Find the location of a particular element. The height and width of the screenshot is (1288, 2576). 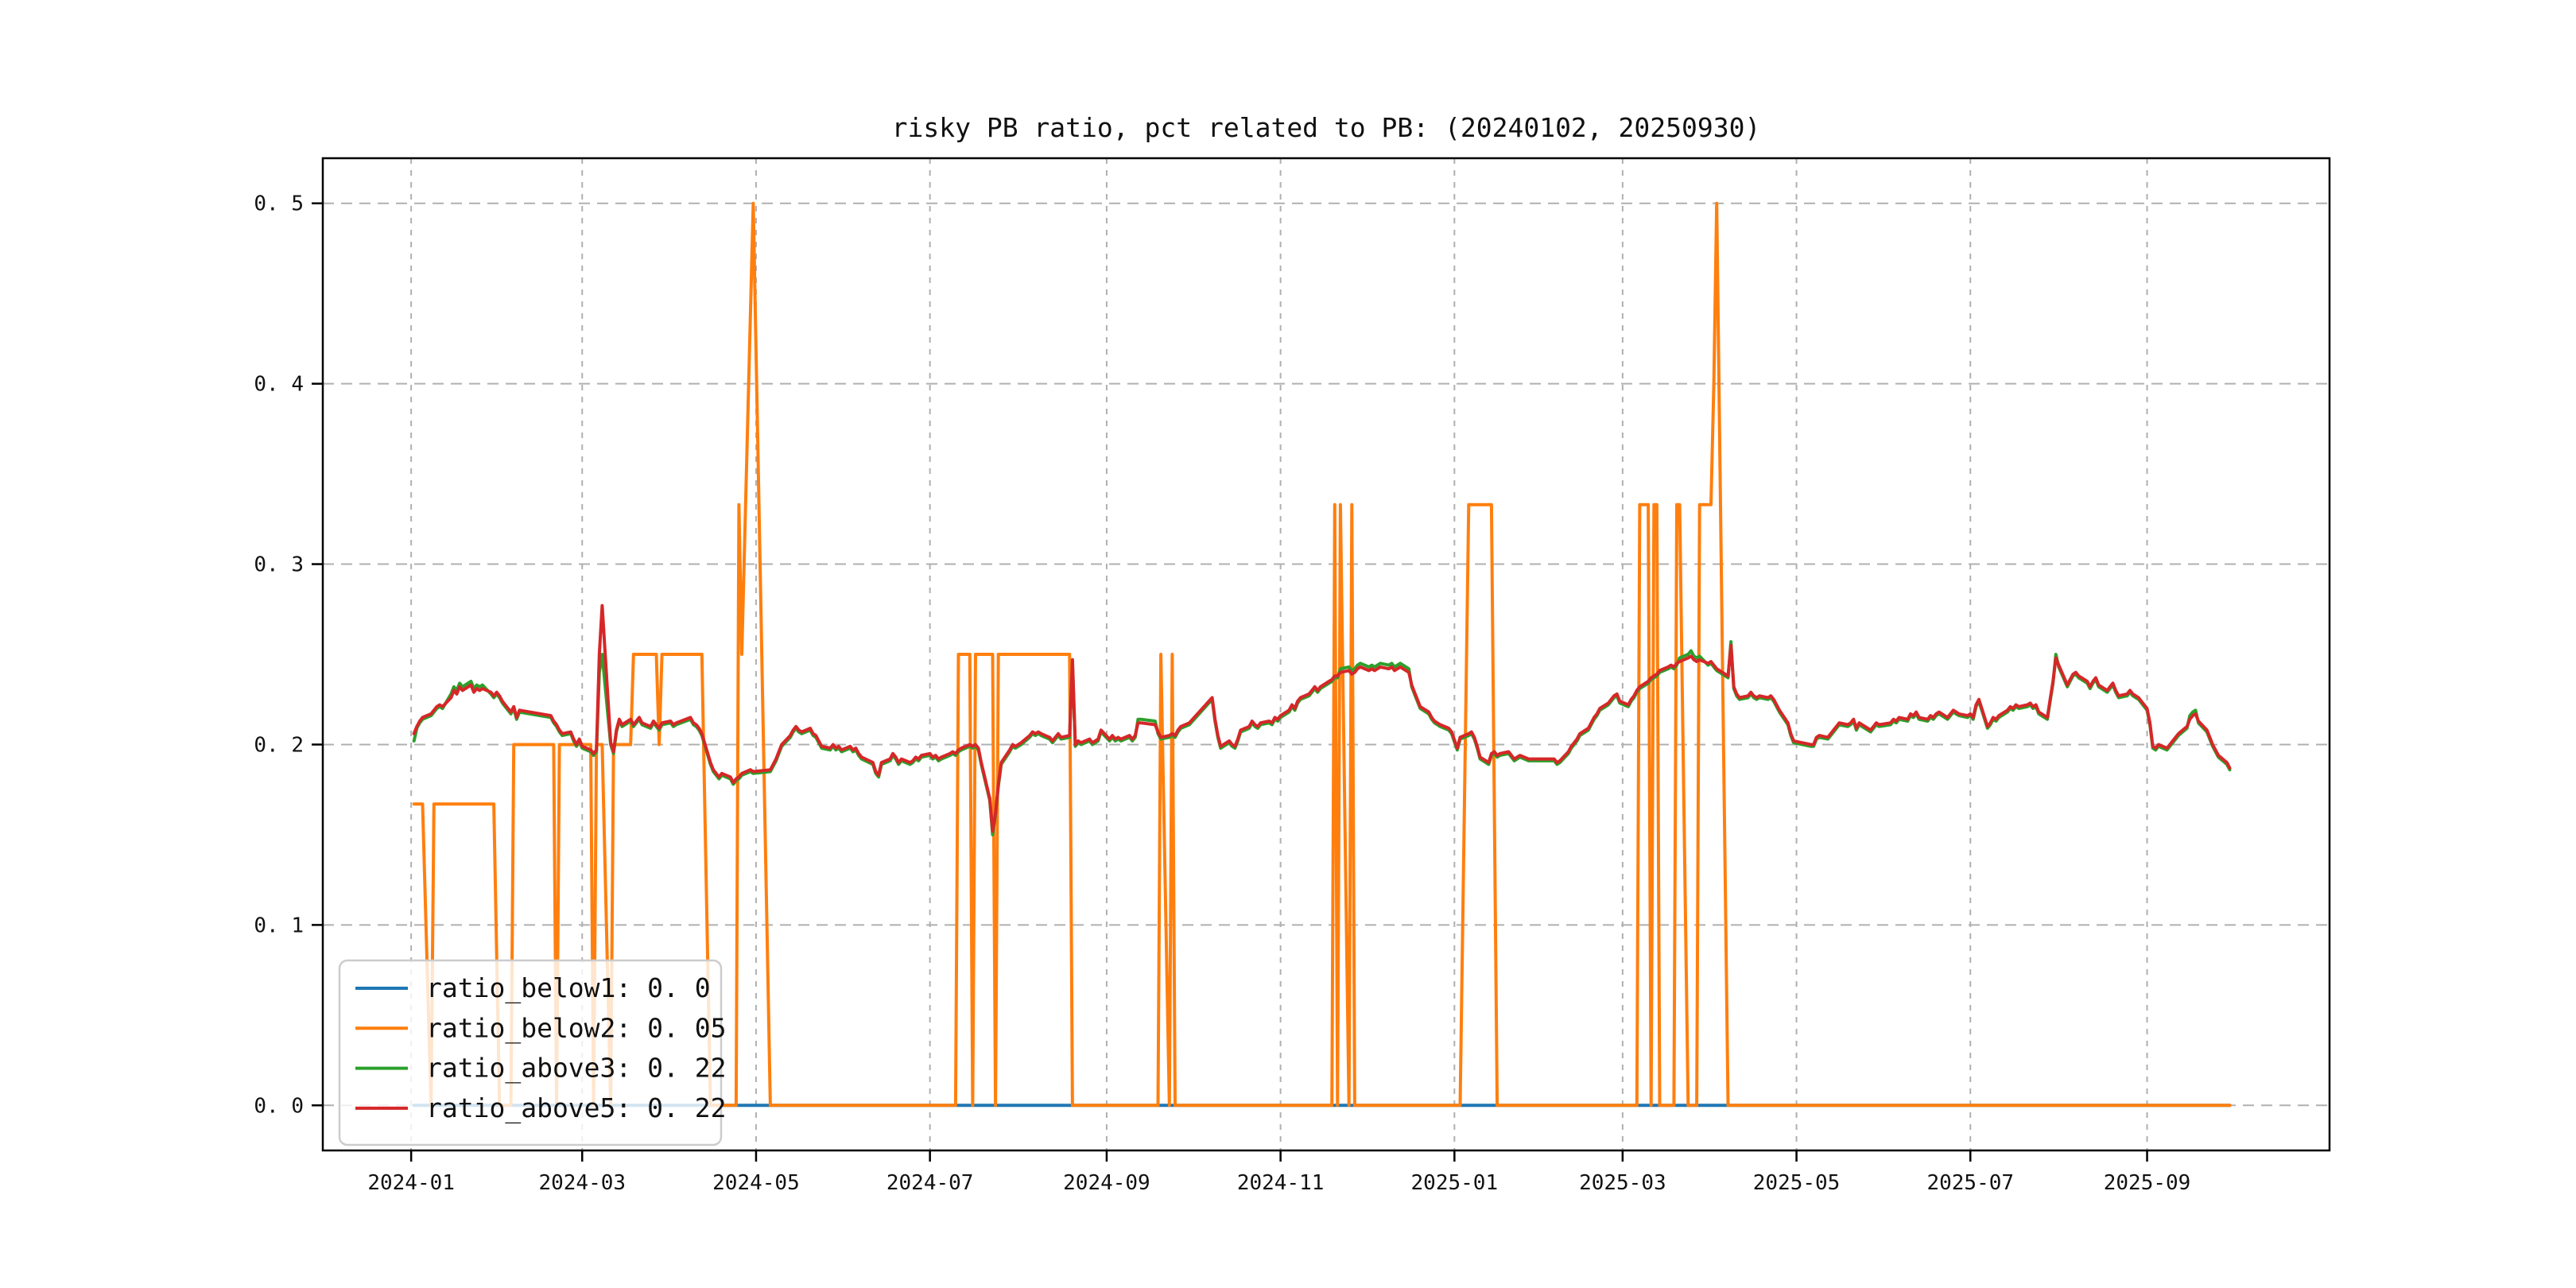

legend-item-ratio_above3: ratio_above3: 0. 22 is located at coordinates (541, 1068).